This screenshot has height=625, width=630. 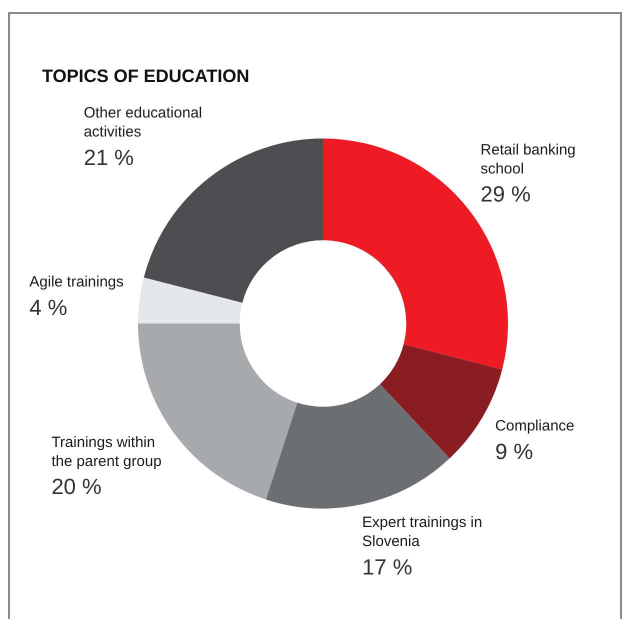 I want to click on slice-label: Agile trainings, so click(x=76, y=282).